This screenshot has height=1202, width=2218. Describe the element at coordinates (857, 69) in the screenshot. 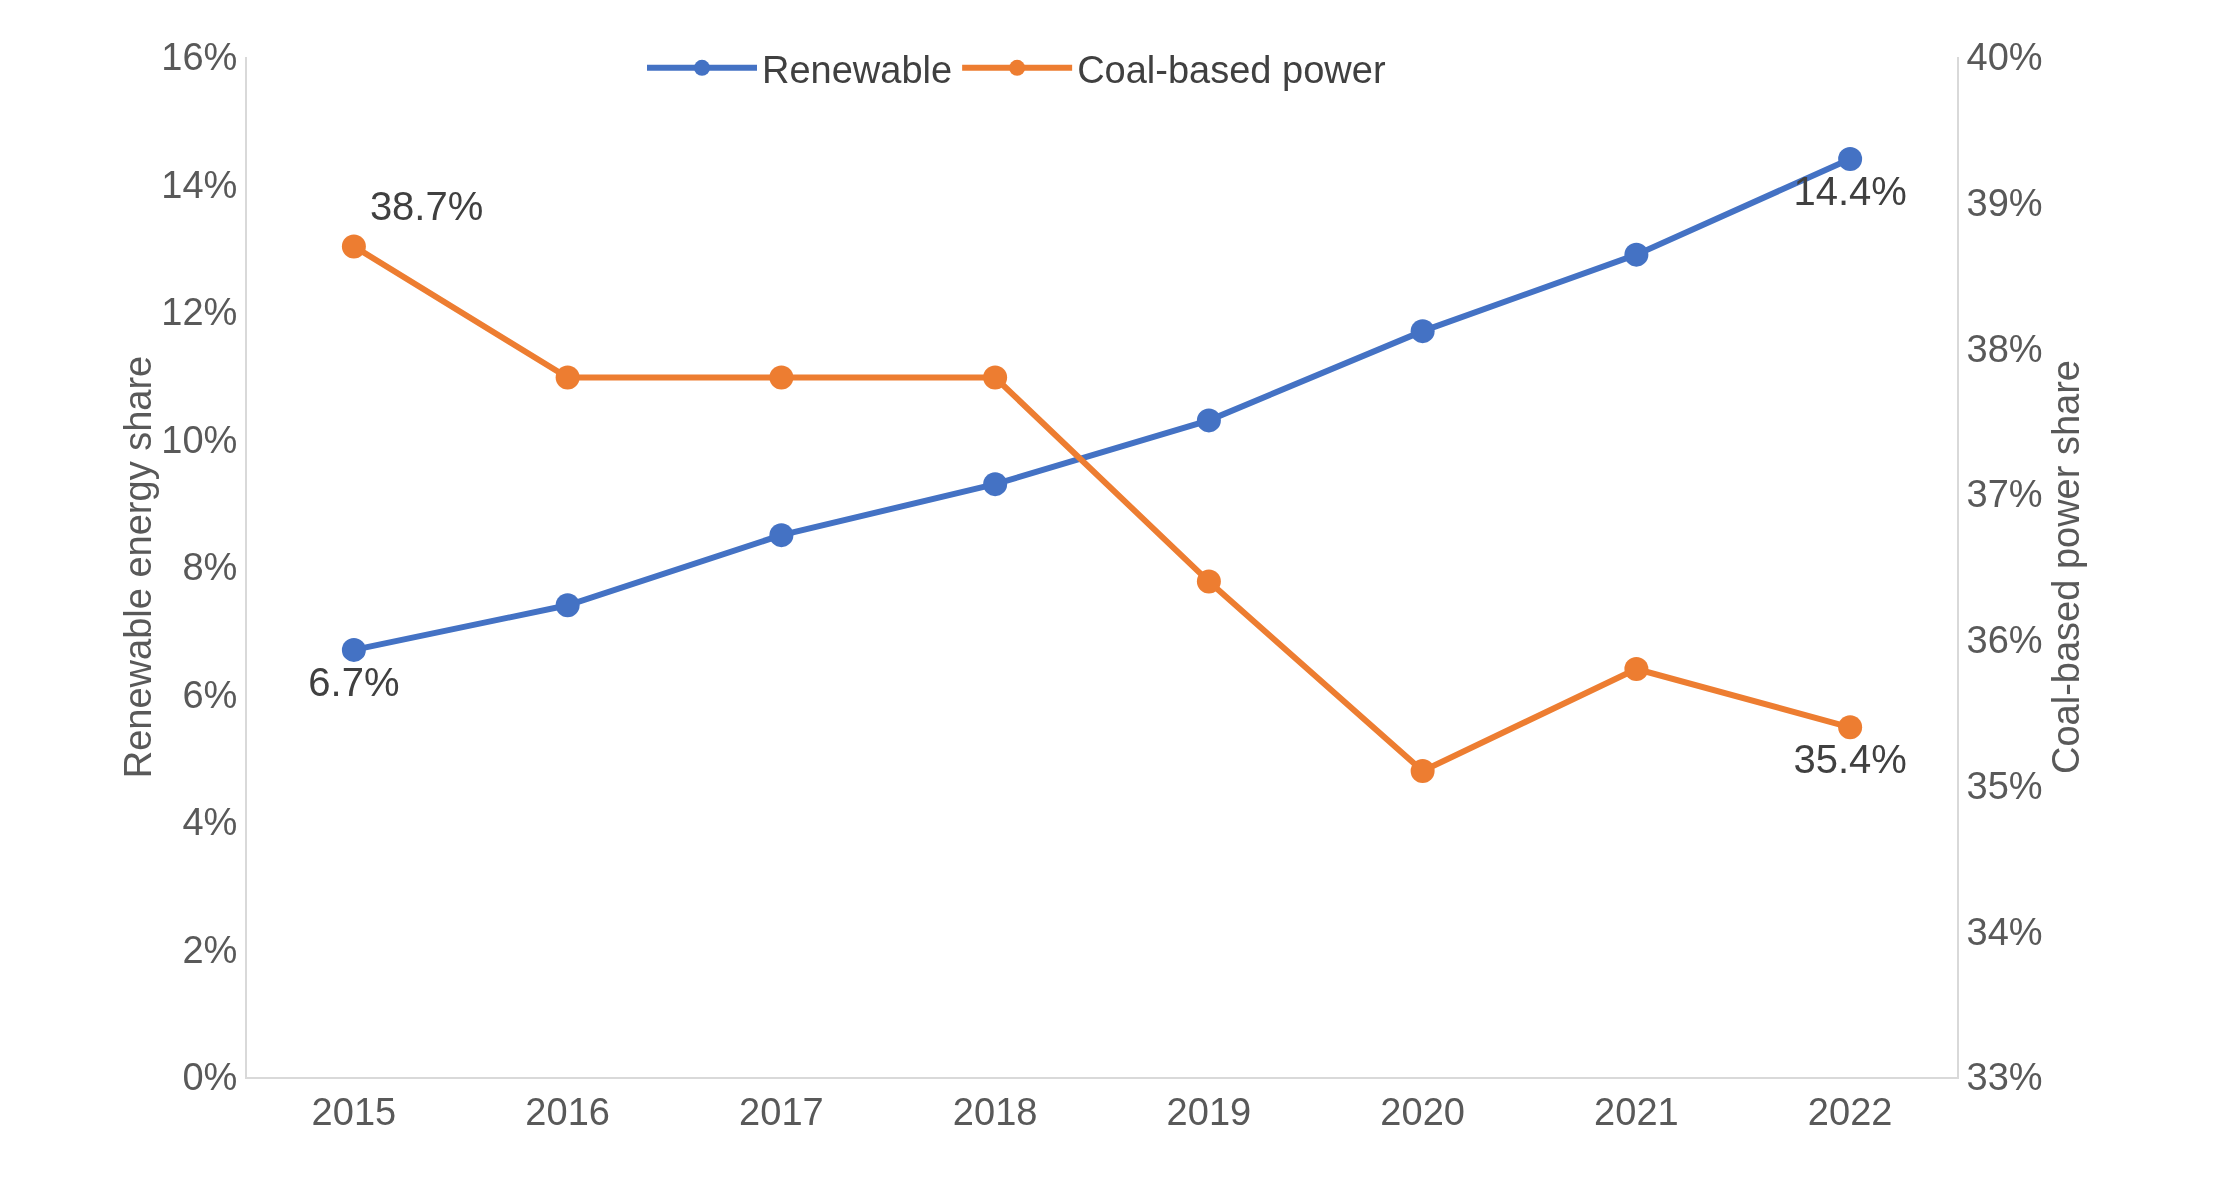

I see `legend-label: Renewable` at that location.